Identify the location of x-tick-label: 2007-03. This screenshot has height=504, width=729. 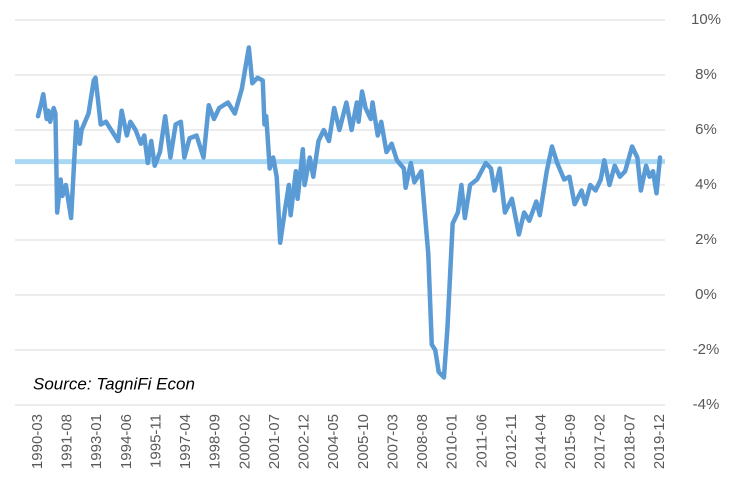
(392, 441).